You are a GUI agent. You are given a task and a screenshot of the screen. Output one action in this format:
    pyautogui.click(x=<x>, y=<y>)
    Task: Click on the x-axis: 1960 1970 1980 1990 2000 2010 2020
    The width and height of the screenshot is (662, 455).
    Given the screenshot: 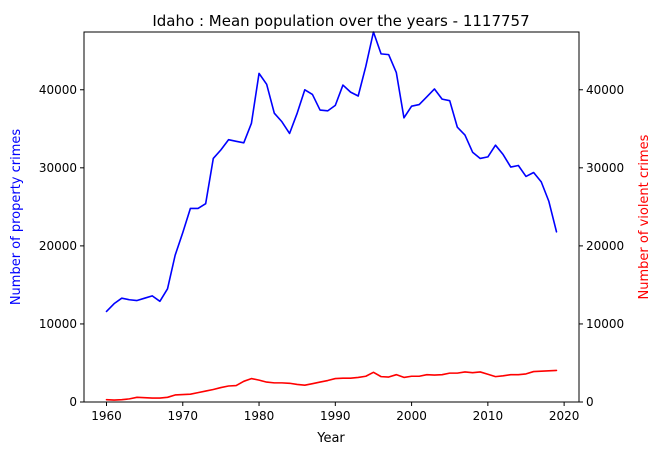 What is the action you would take?
    pyautogui.click(x=335, y=412)
    